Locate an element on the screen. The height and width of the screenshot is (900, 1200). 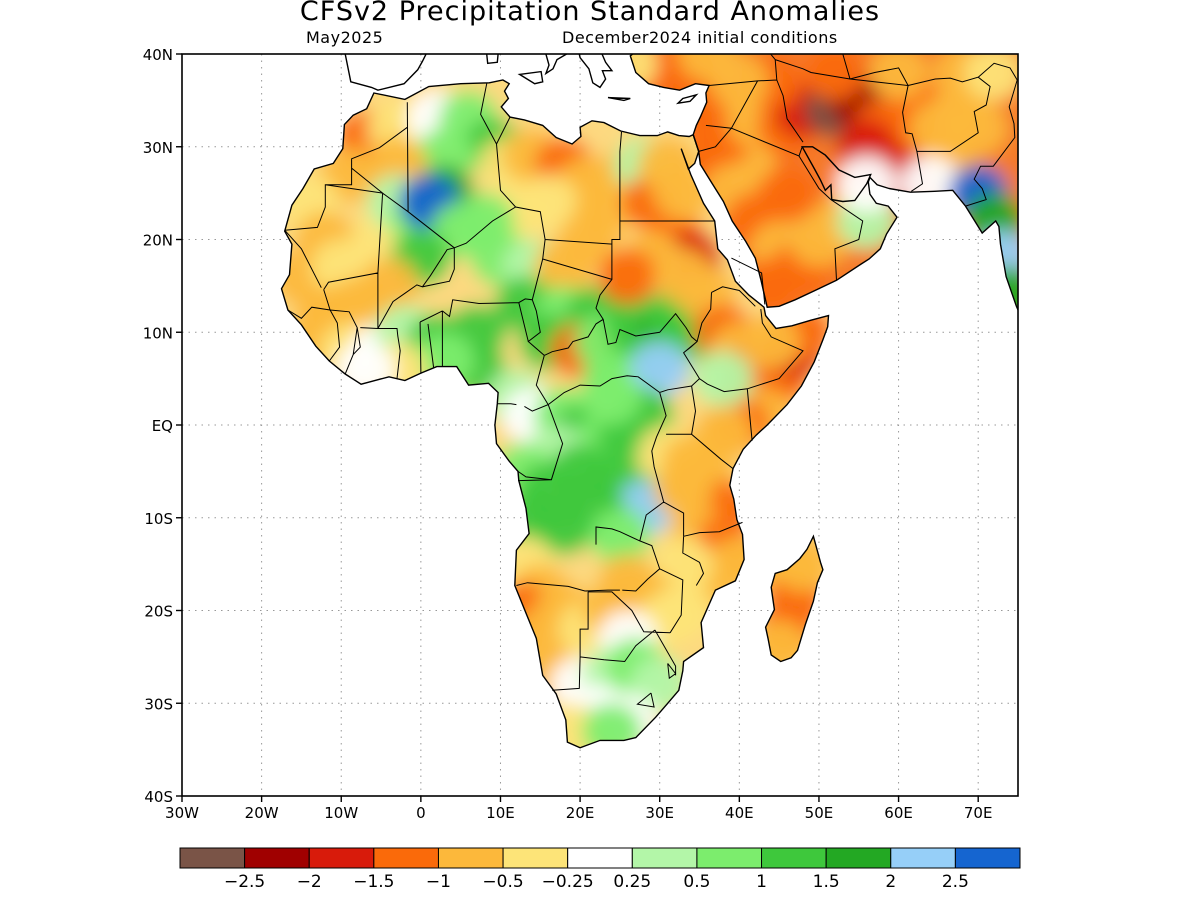
lat-tick-label: 40N is located at coordinates (158, 55).